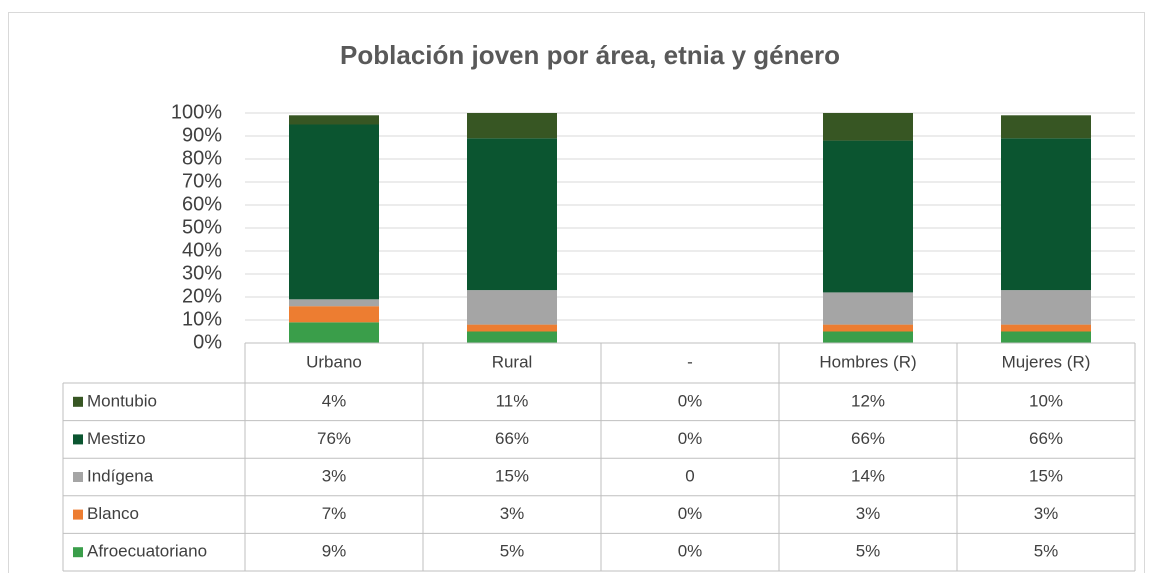 The width and height of the screenshot is (1153, 573). Describe the element at coordinates (116, 438) in the screenshot. I see `legend-label: Mestizo` at that location.